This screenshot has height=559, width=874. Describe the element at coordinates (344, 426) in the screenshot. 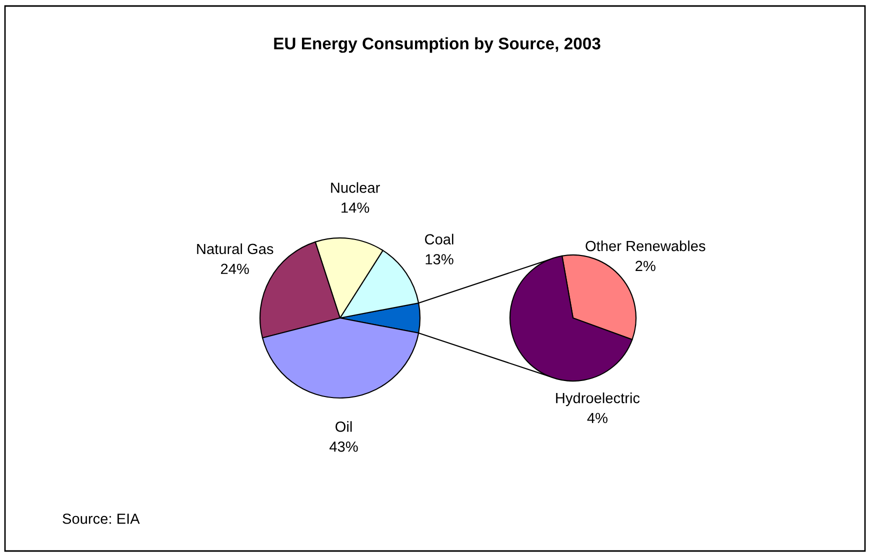

I see `slice-label: Oil` at that location.